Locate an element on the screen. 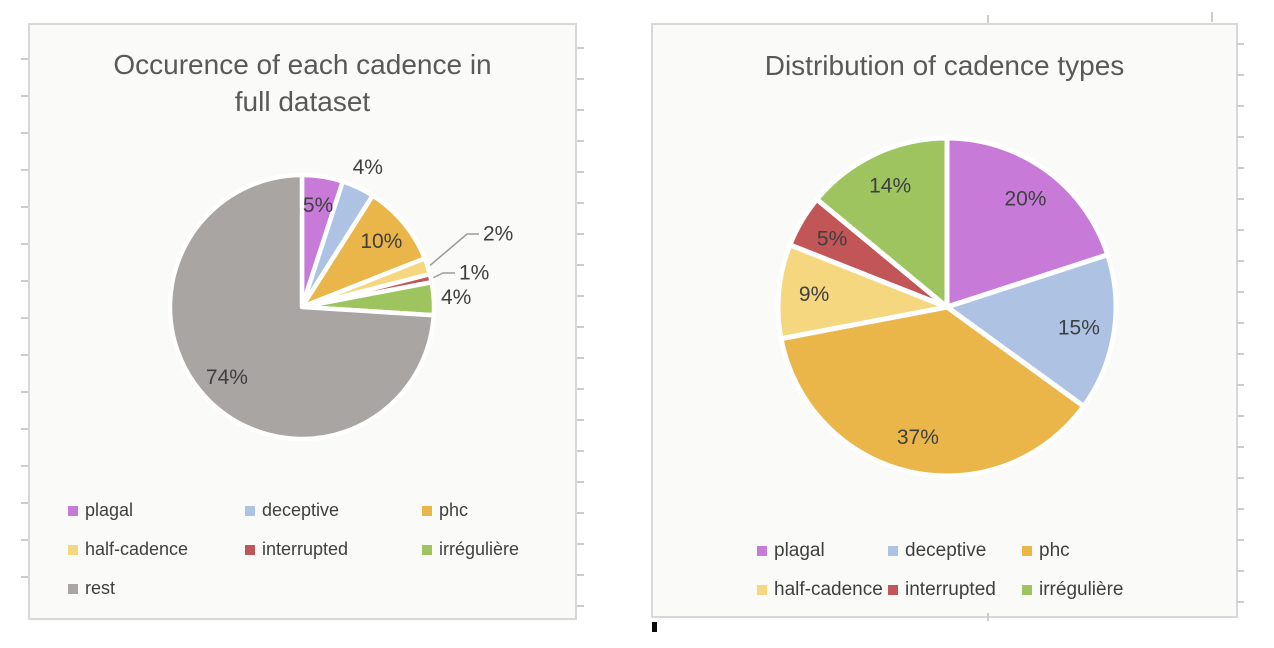 The image size is (1274, 648). legend-item-rest: rest is located at coordinates (91, 588).